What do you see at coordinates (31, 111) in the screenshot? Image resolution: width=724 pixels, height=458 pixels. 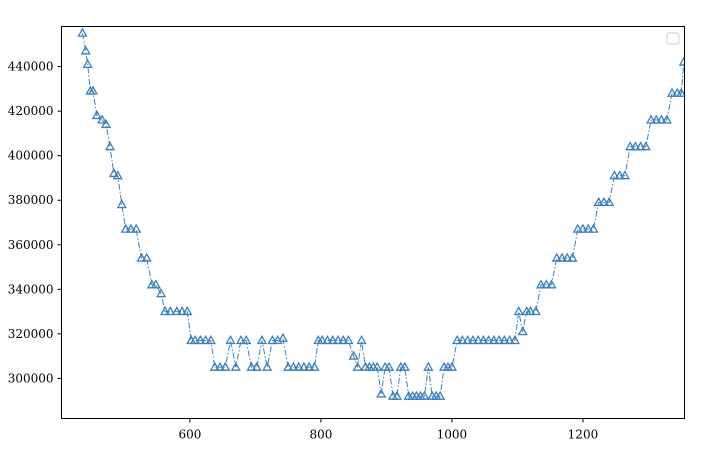 I see `y-tick-label: 420000` at bounding box center [31, 111].